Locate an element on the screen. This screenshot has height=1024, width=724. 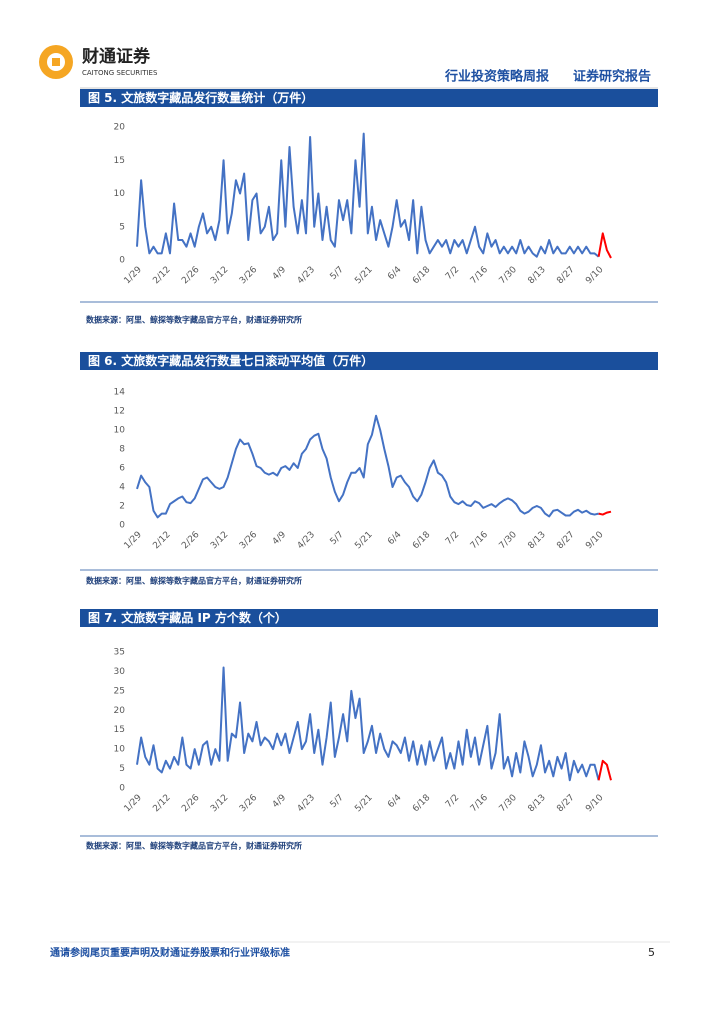
figure-title: 图 5. 文旅数字藏品发行数量统计（万件） is located at coordinates (200, 97).